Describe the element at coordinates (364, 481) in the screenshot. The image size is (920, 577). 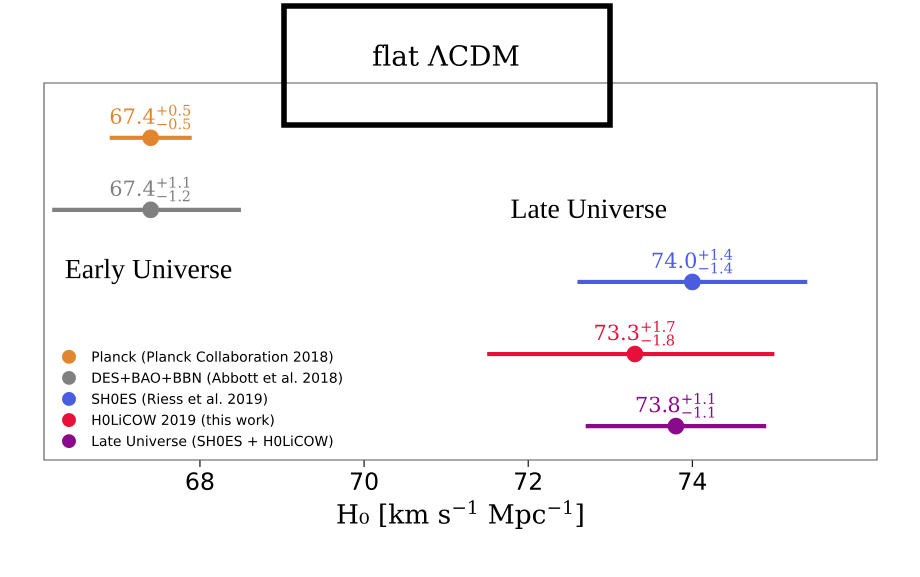
I see `x-tick-label: 70` at that location.